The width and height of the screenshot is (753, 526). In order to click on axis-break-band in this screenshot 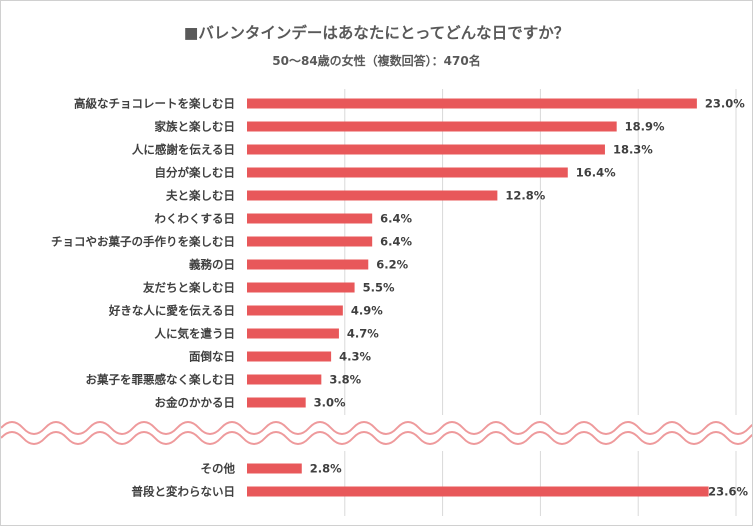, I will do `click(376, 433)`.